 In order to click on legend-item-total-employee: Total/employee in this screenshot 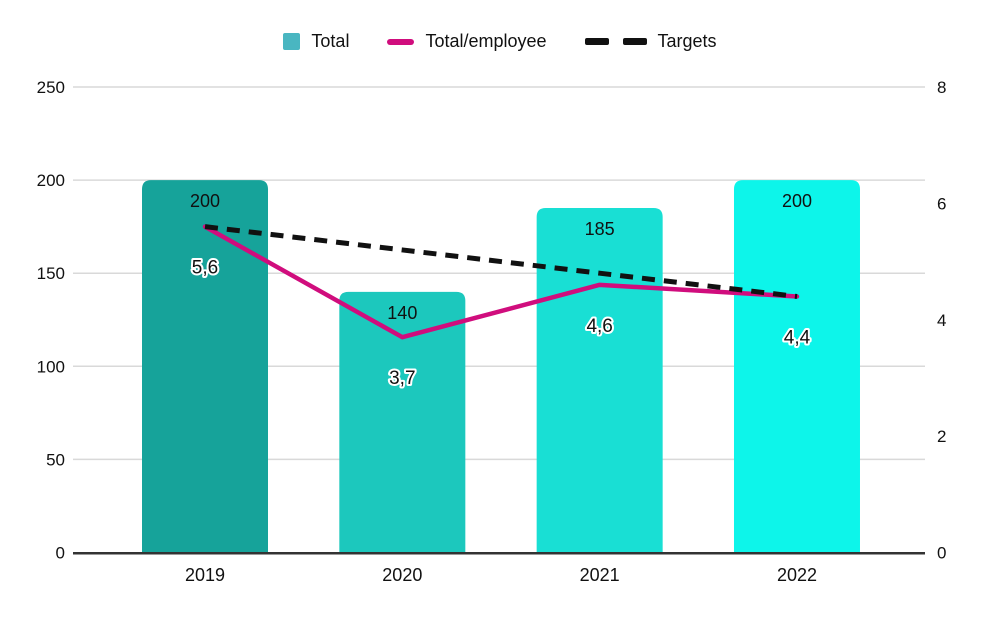, I will do `click(467, 41)`.